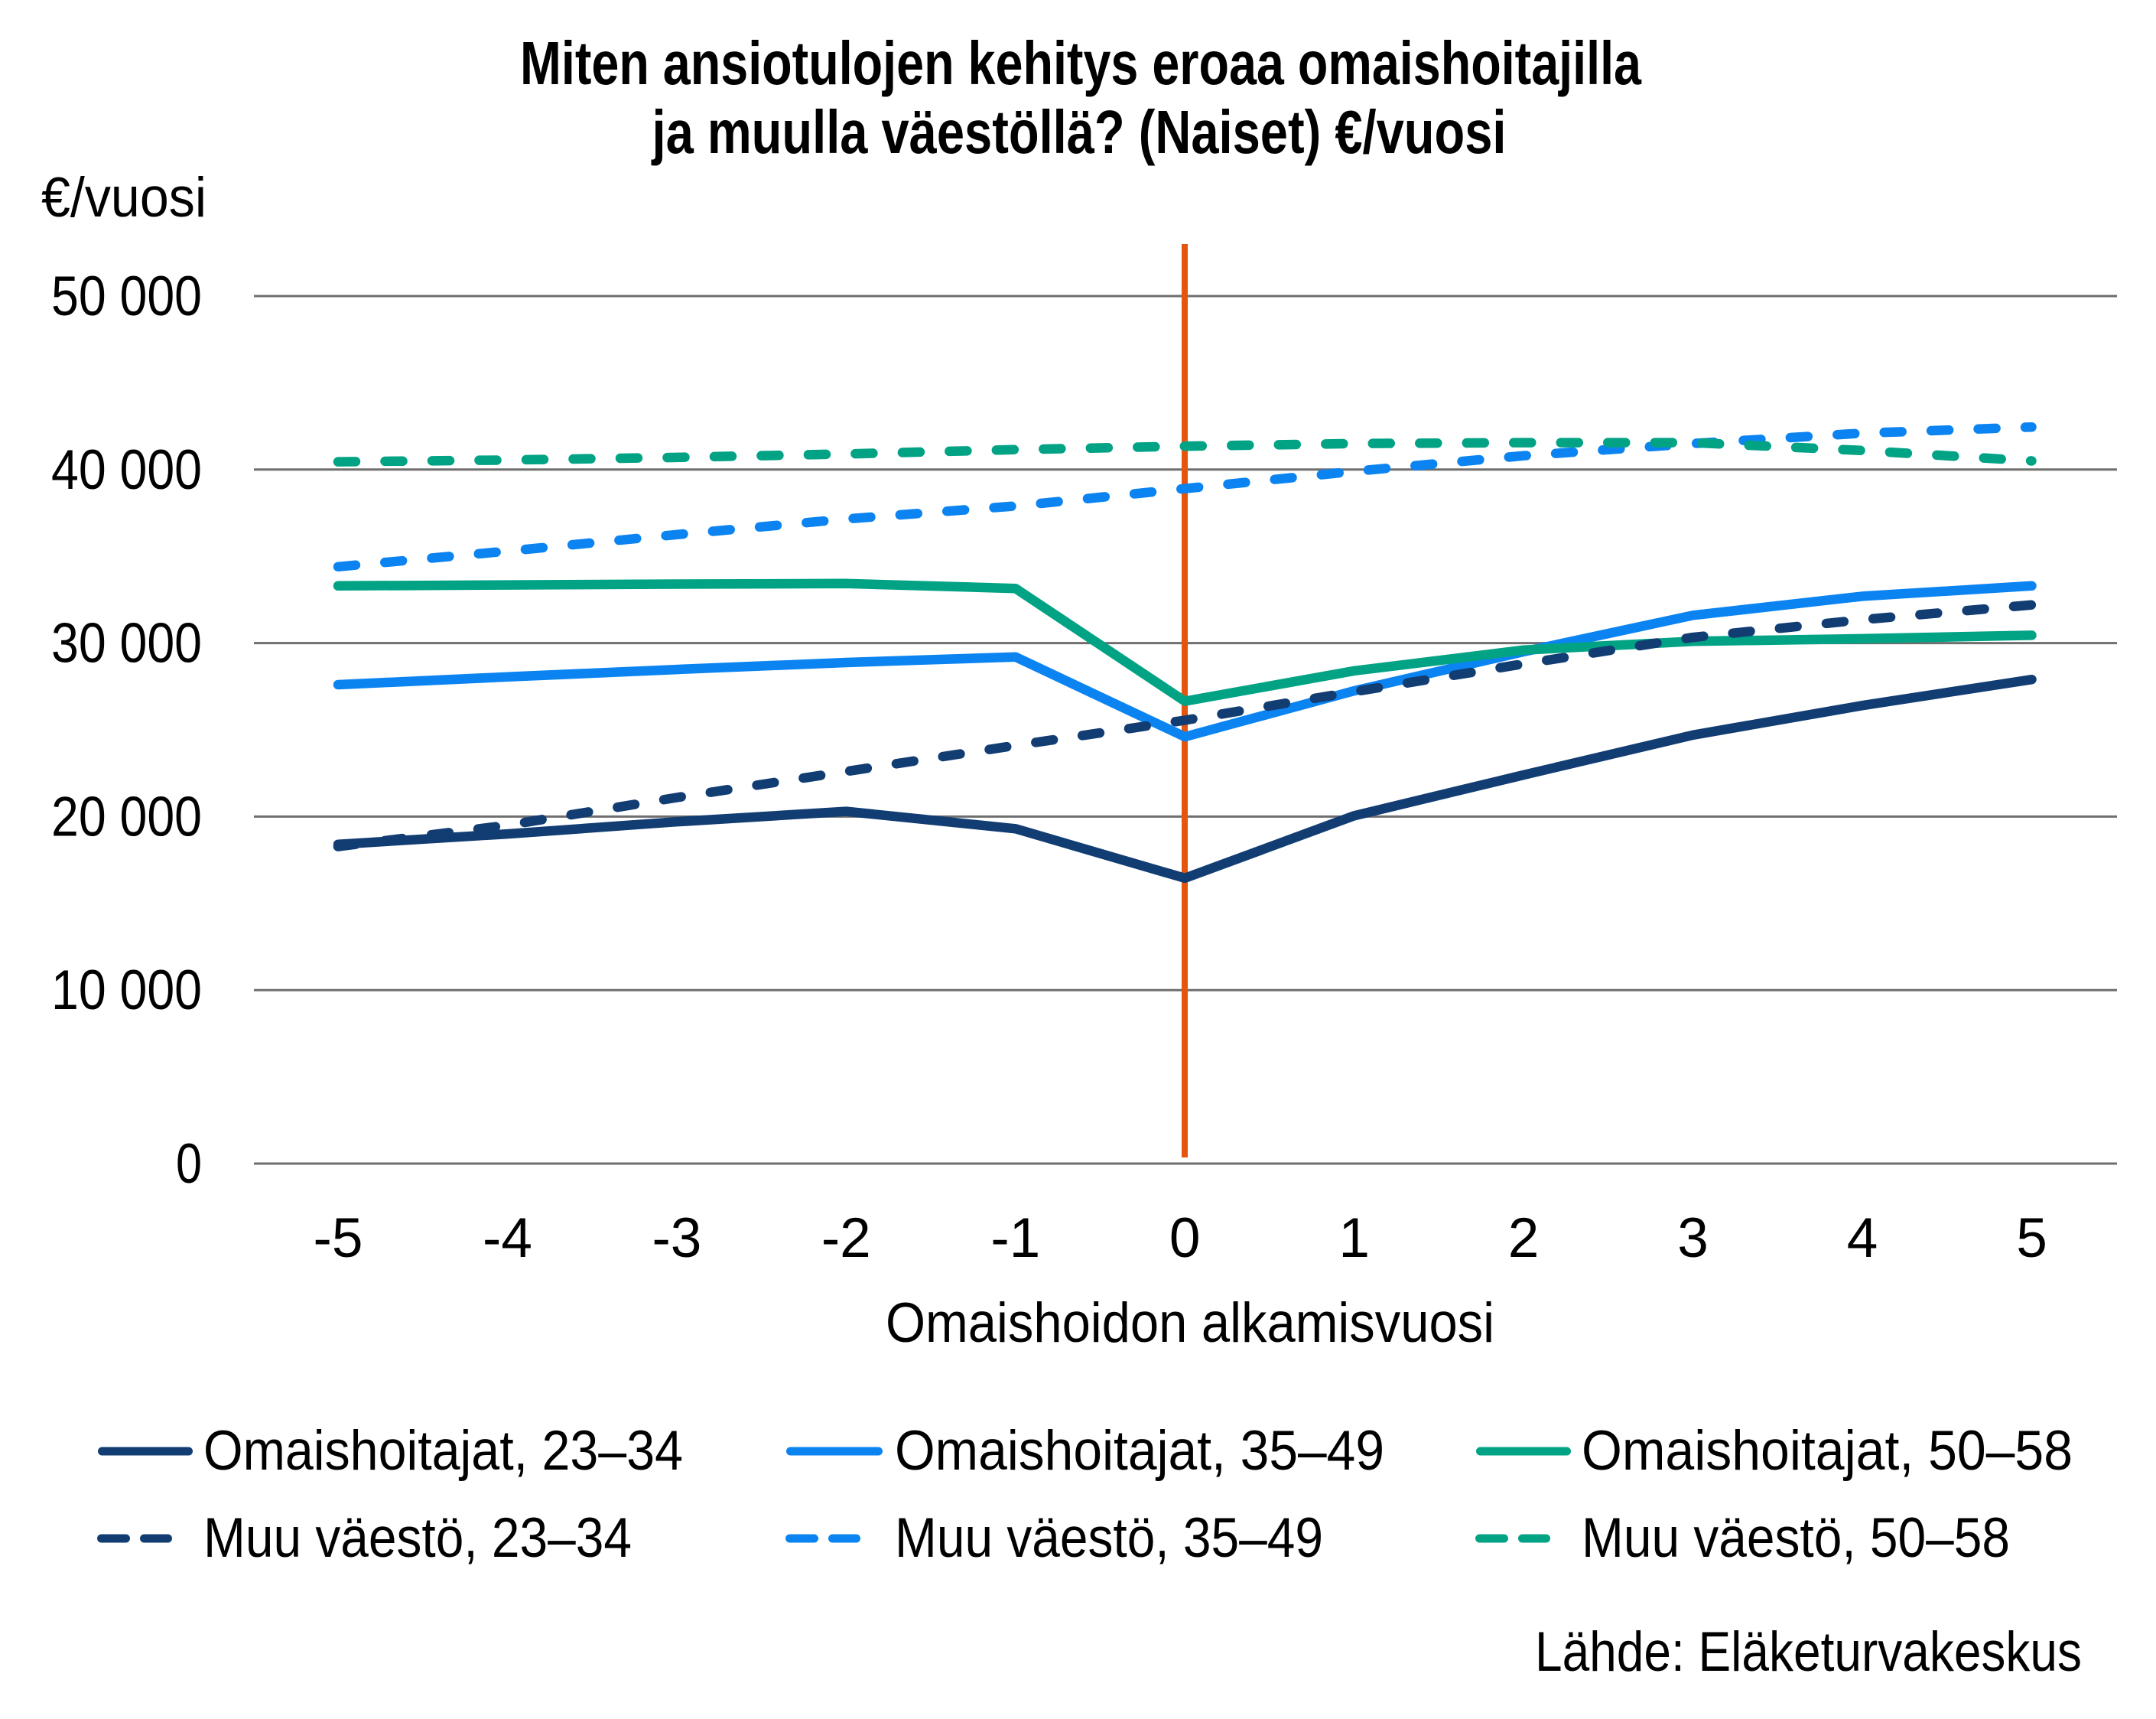  Describe the element at coordinates (1693, 1238) in the screenshot. I see `svg-text: 3` at that location.